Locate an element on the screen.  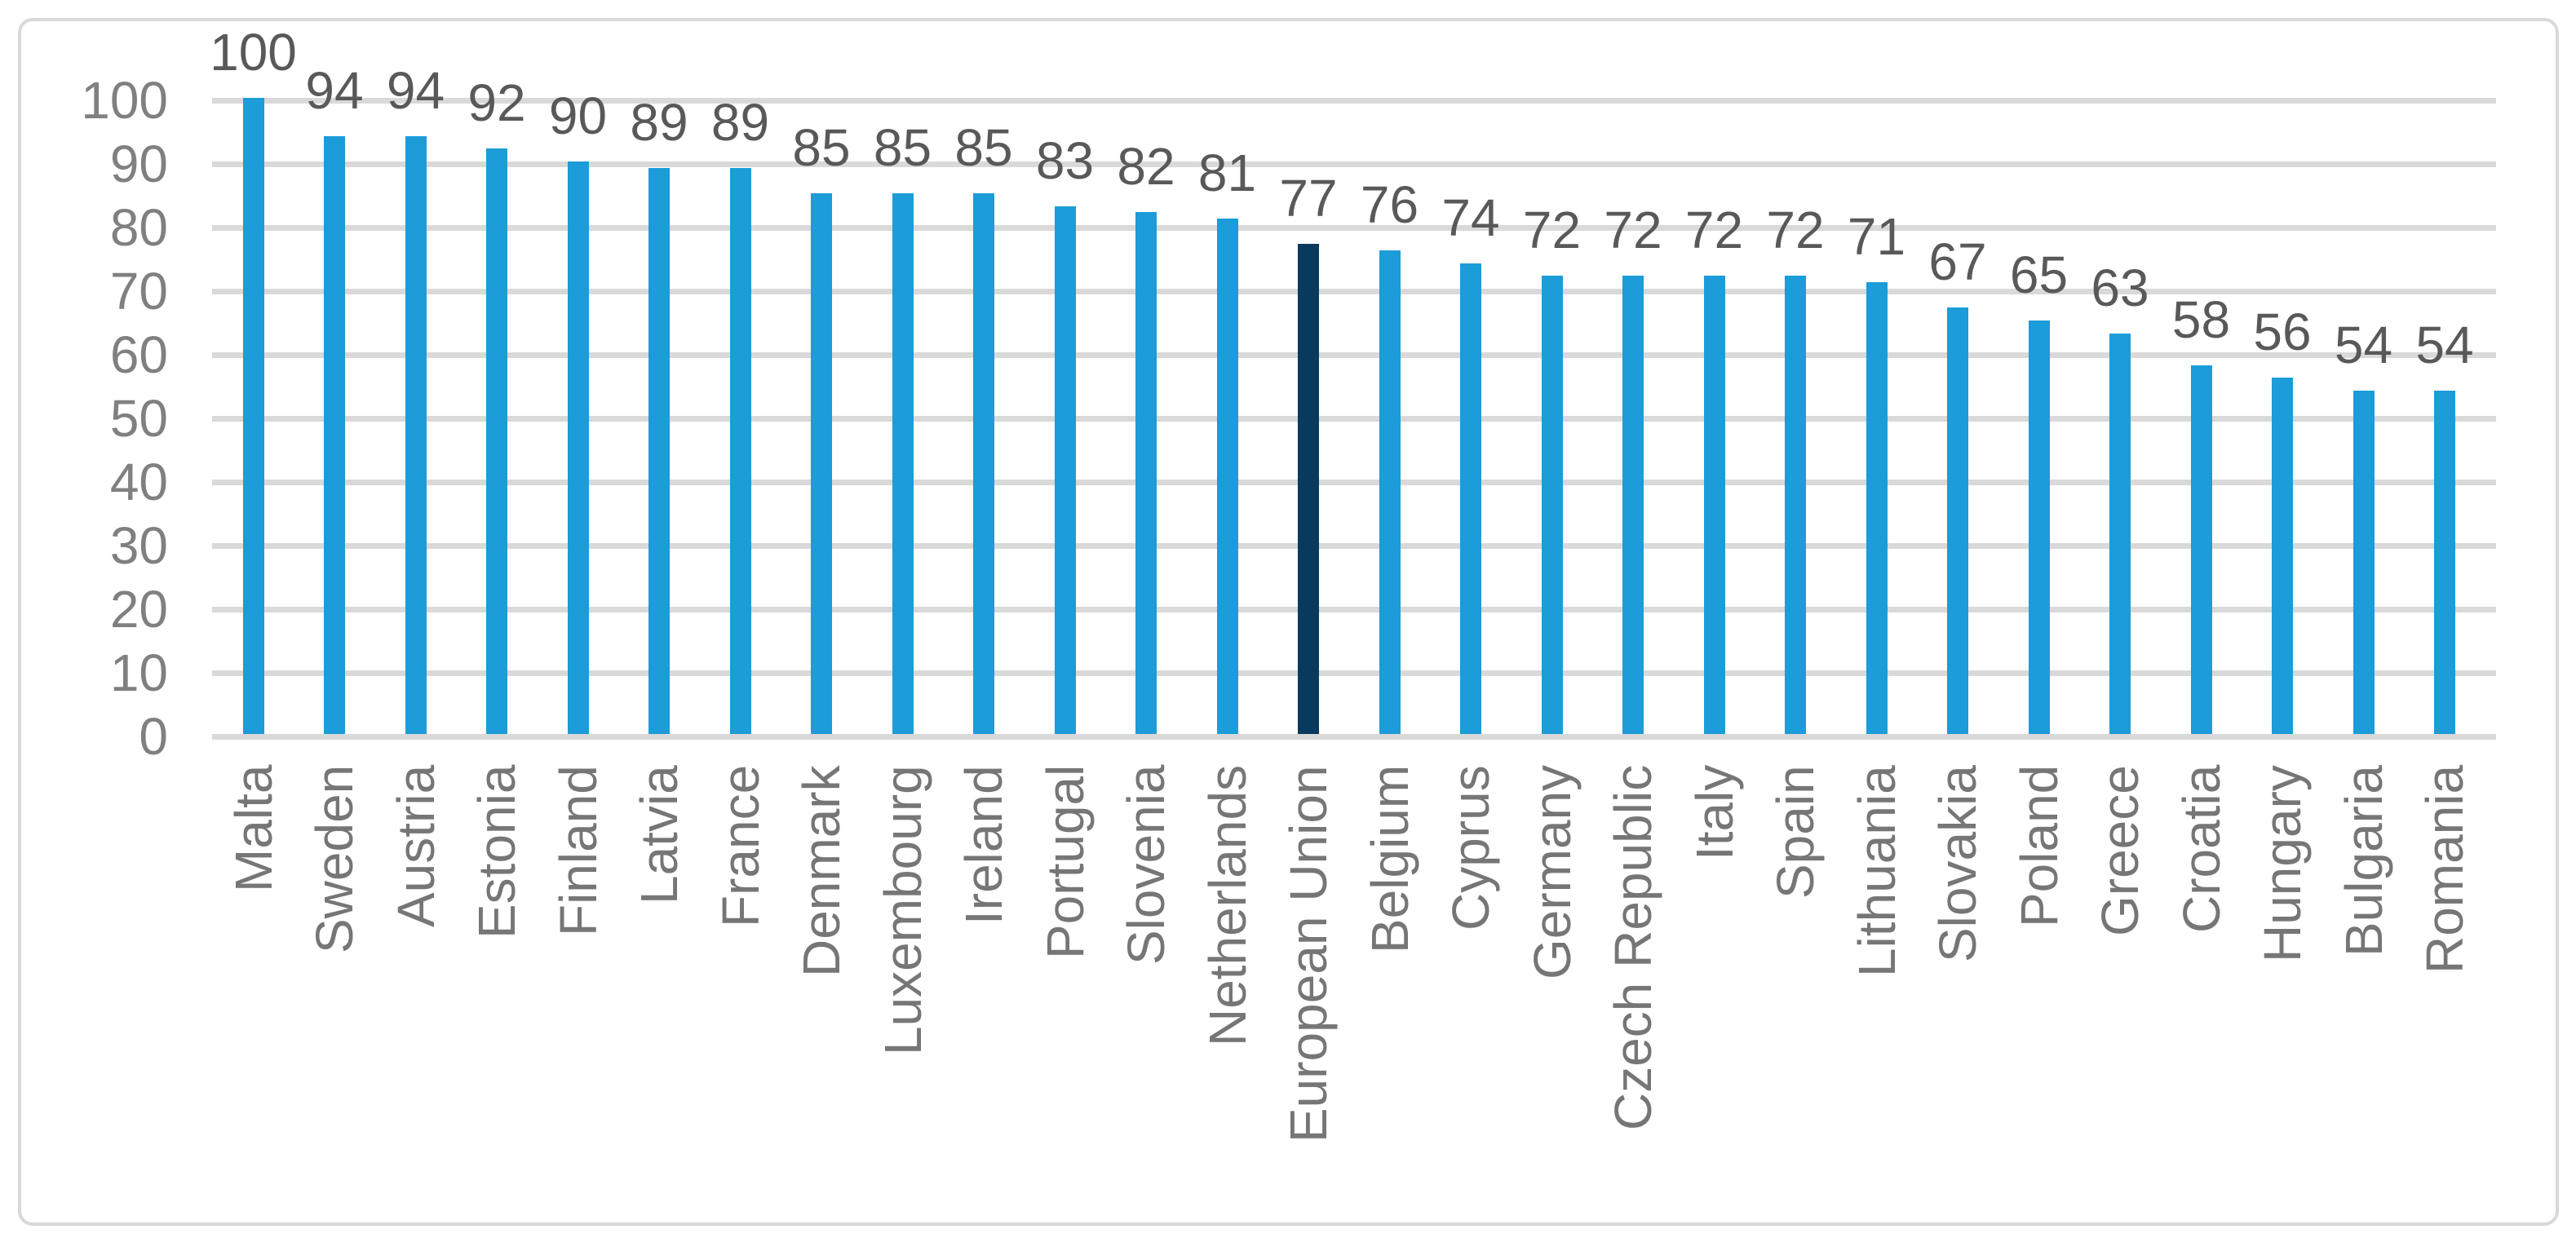
bar-greece is located at coordinates (2120, 533).